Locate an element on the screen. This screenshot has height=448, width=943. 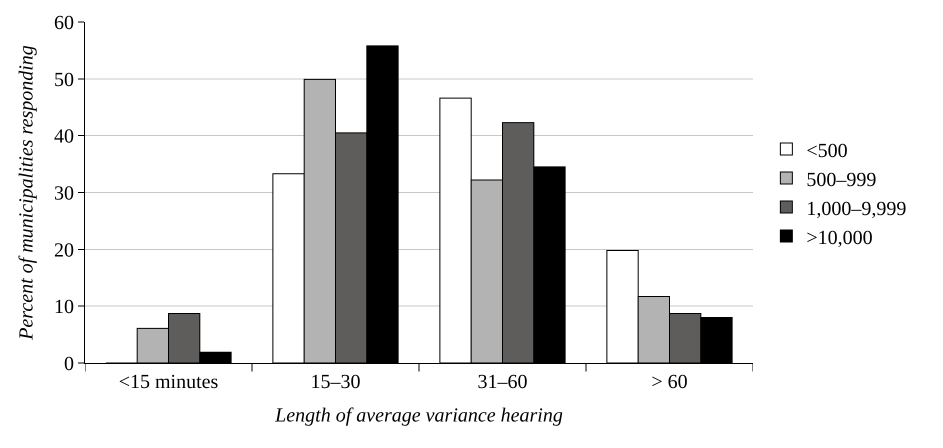
y-tick-label: 10 is located at coordinates (64, 307).